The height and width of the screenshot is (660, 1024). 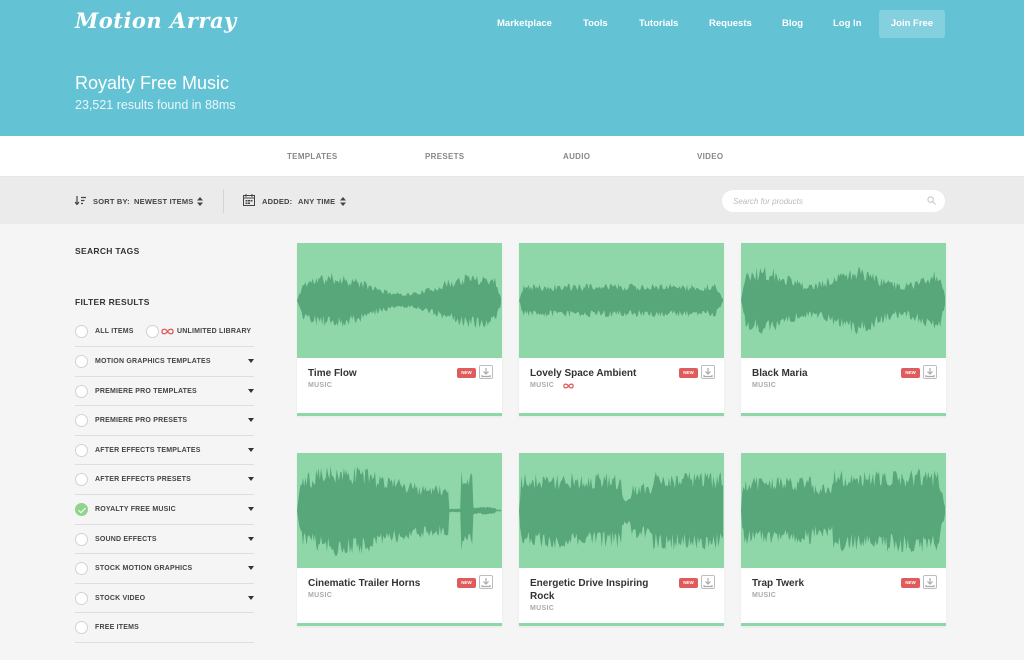 What do you see at coordinates (317, 201) in the screenshot?
I see `added-select: ANY TIME` at bounding box center [317, 201].